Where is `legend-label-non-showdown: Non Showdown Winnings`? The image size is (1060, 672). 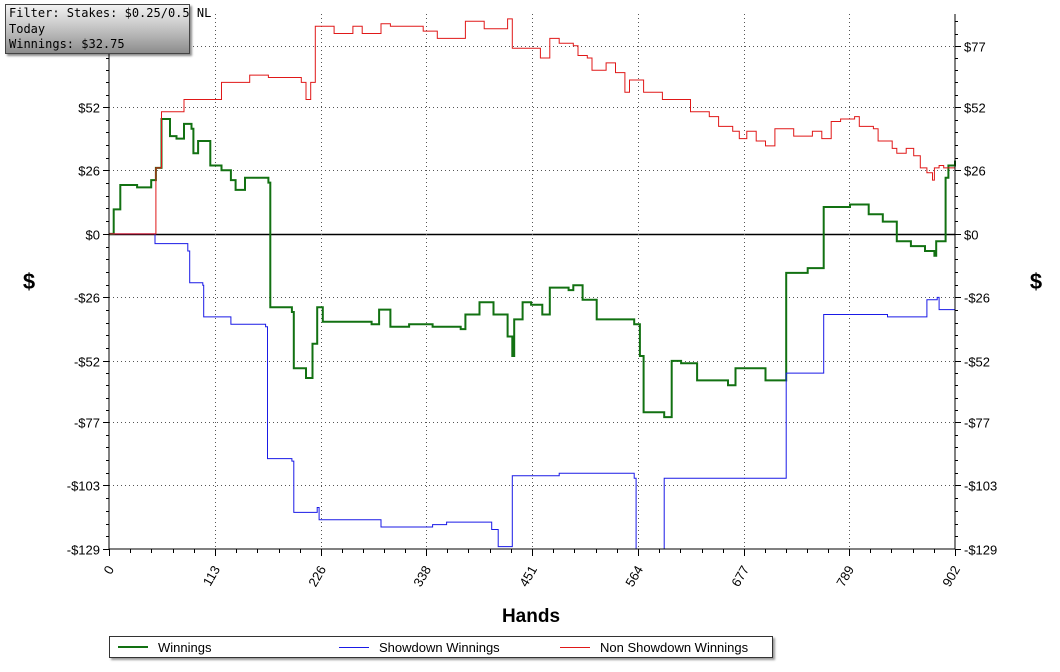
legend-label-non-showdown: Non Showdown Winnings is located at coordinates (674, 647).